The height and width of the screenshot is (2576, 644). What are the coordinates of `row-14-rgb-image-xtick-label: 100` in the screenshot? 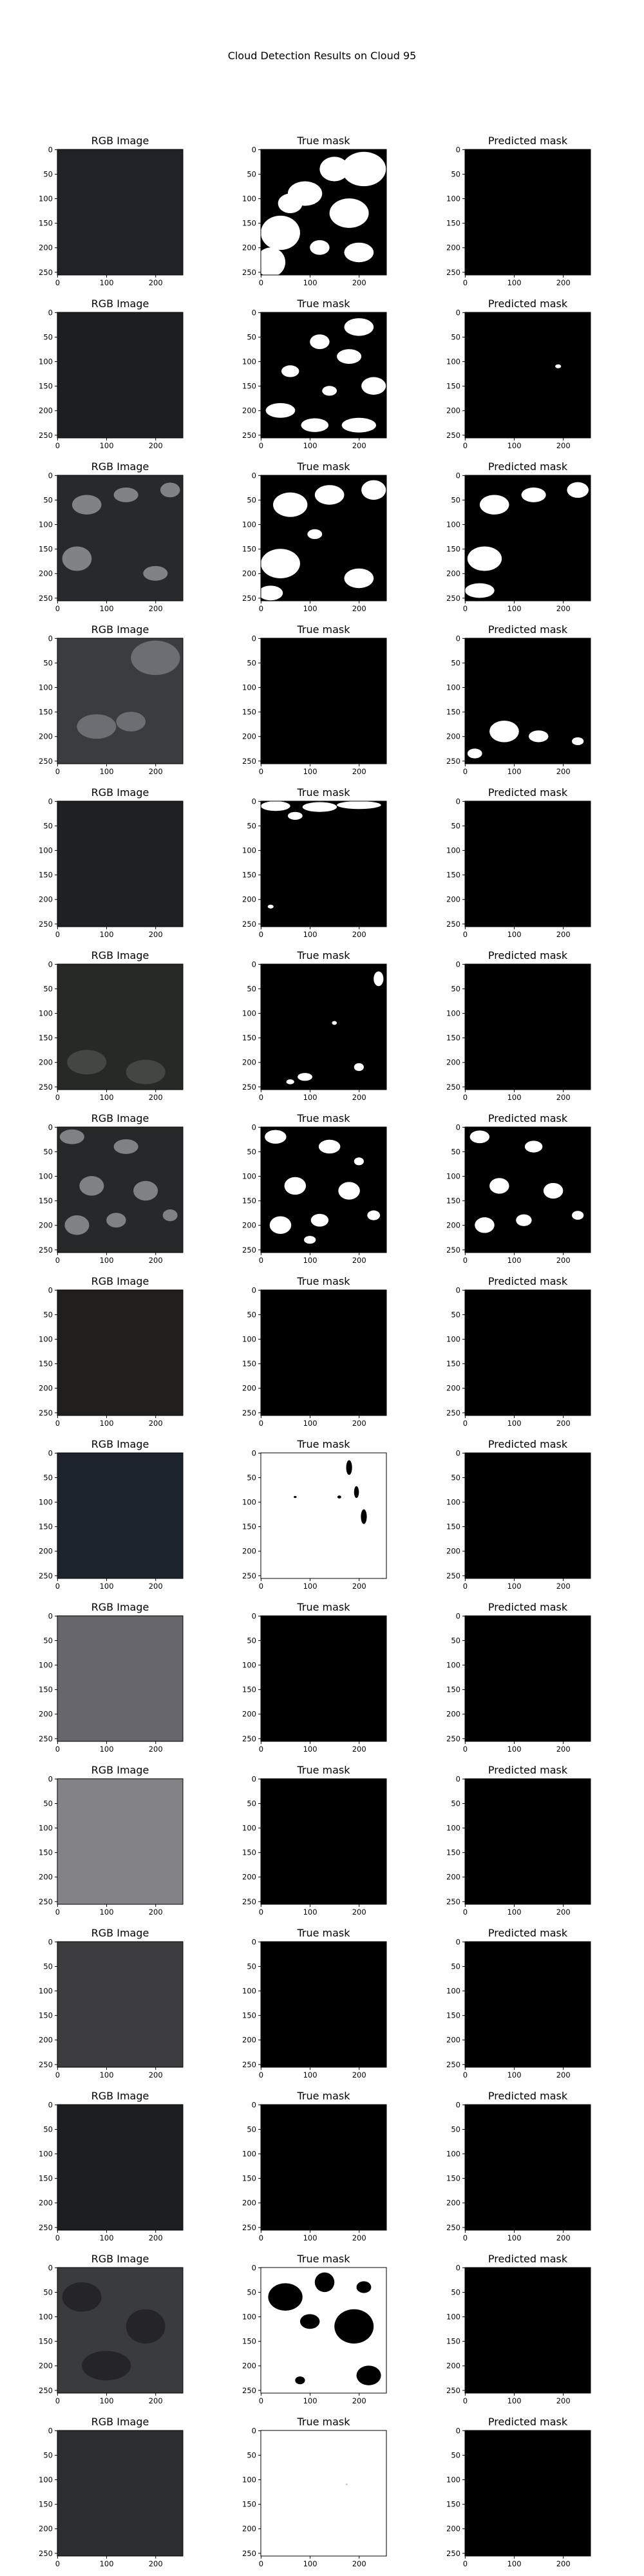 It's located at (107, 2400).